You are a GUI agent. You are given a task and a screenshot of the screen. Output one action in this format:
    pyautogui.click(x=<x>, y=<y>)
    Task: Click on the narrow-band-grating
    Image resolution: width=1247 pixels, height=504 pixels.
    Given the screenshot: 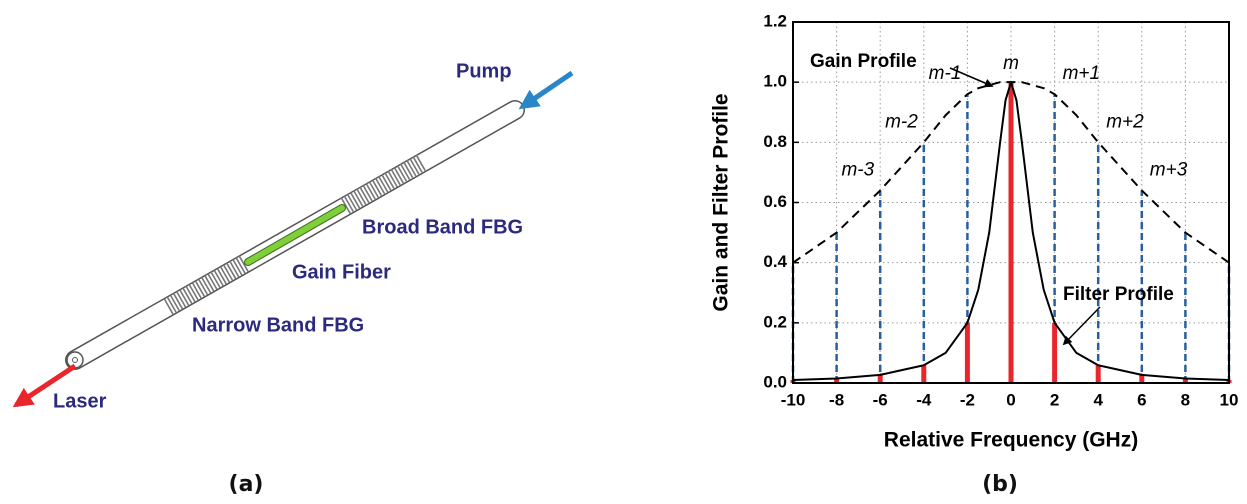 What is the action you would take?
    pyautogui.click(x=206, y=285)
    